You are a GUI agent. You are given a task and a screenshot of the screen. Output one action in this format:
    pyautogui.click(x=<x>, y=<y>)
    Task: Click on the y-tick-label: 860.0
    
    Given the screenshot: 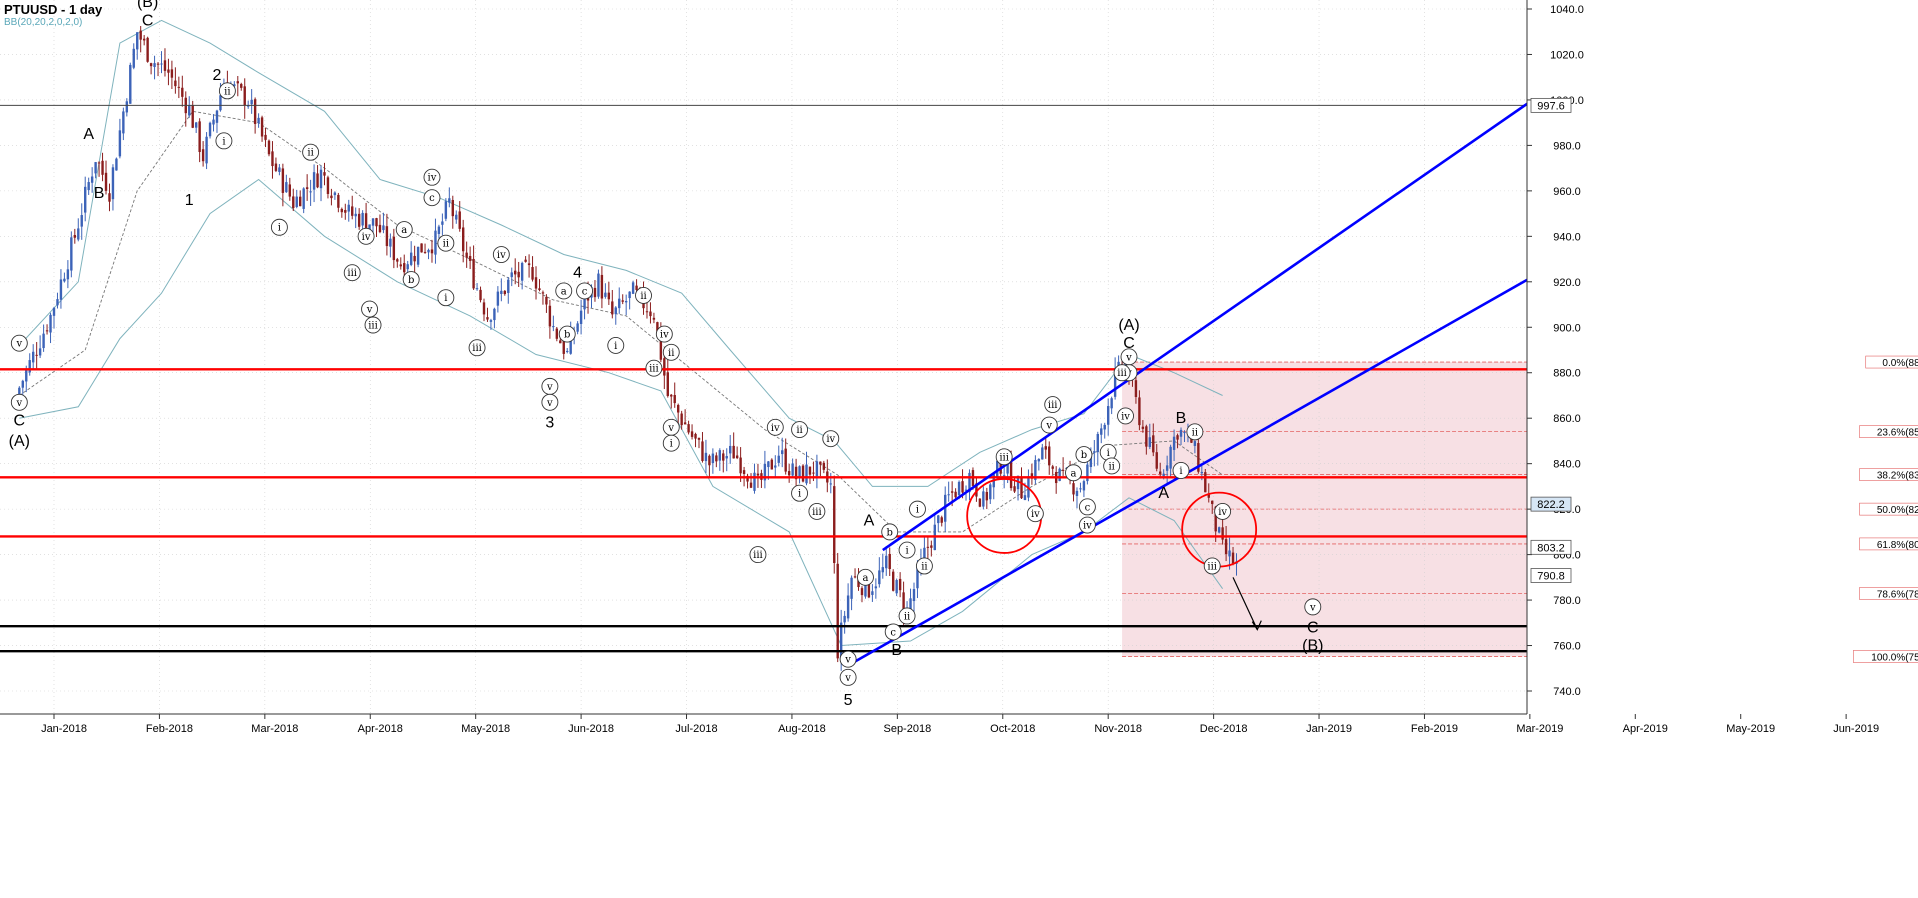 What is the action you would take?
    pyautogui.click(x=1567, y=419)
    